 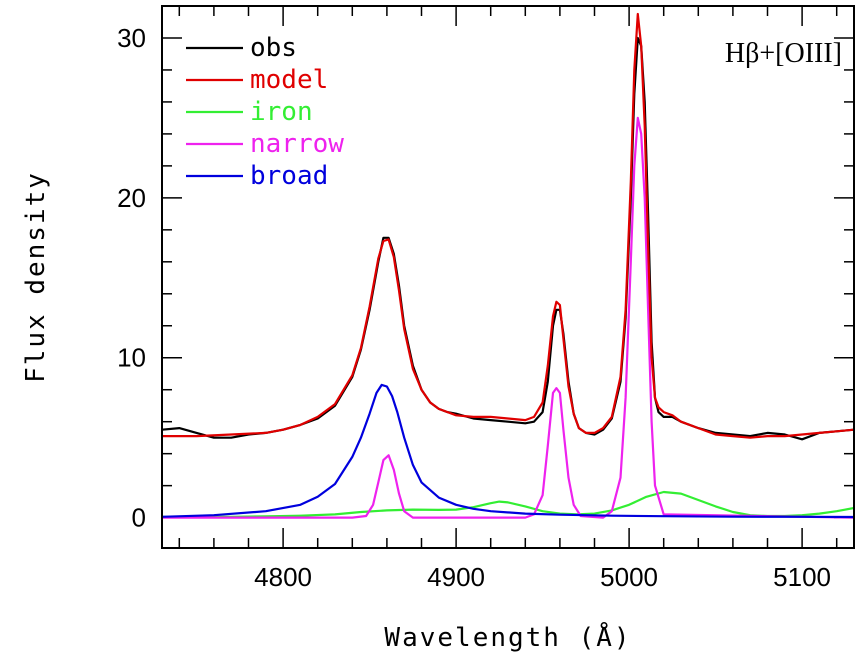 What do you see at coordinates (289, 176) in the screenshot?
I see `legend-label-broad: broad` at bounding box center [289, 176].